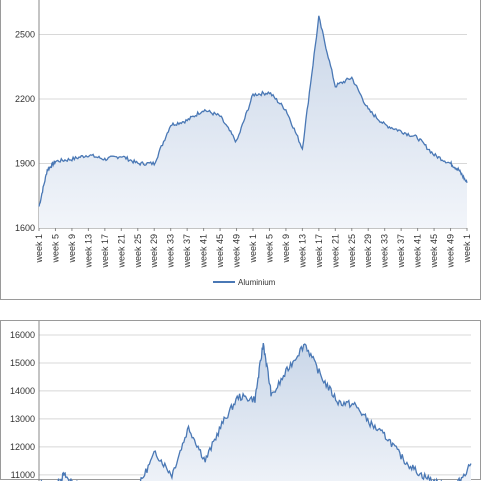  Describe the element at coordinates (22, 335) in the screenshot. I see `y-tick-label: 16000` at that location.